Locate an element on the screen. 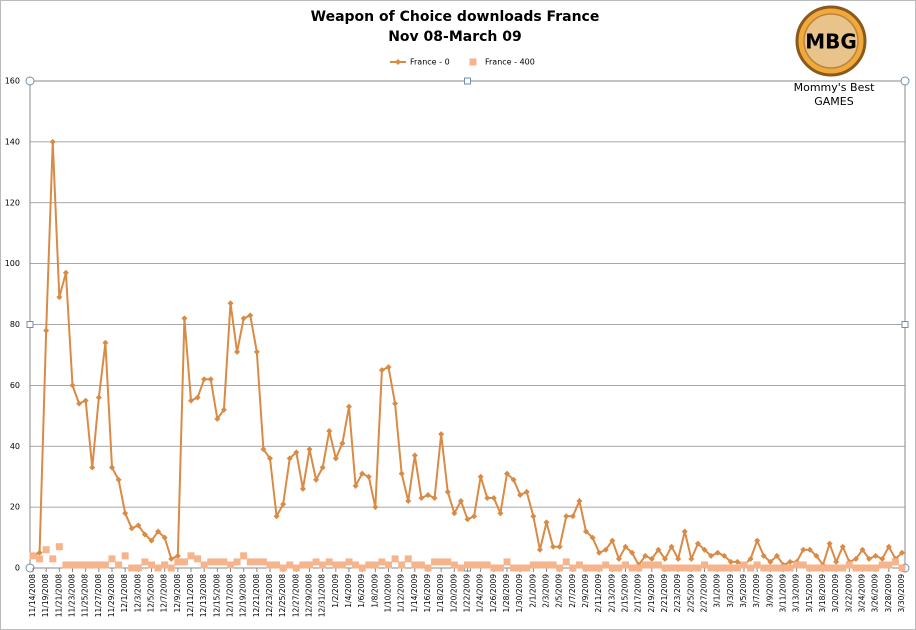 Image resolution: width=916 pixels, height=630 pixels. legend-marker is located at coordinates (473, 62).